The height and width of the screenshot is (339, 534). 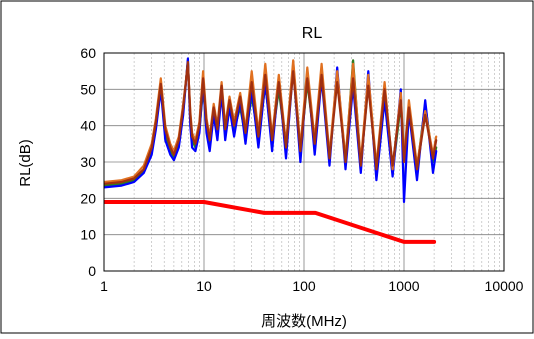 What do you see at coordinates (312, 33) in the screenshot?
I see `chart-title: RL` at bounding box center [312, 33].